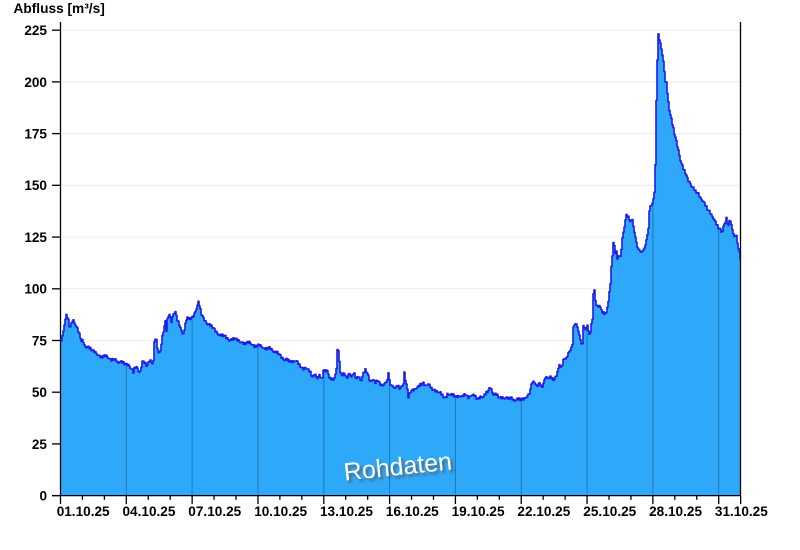 This screenshot has width=800, height=550. What do you see at coordinates (35, 134) in the screenshot?
I see `svg-text: 175` at bounding box center [35, 134].